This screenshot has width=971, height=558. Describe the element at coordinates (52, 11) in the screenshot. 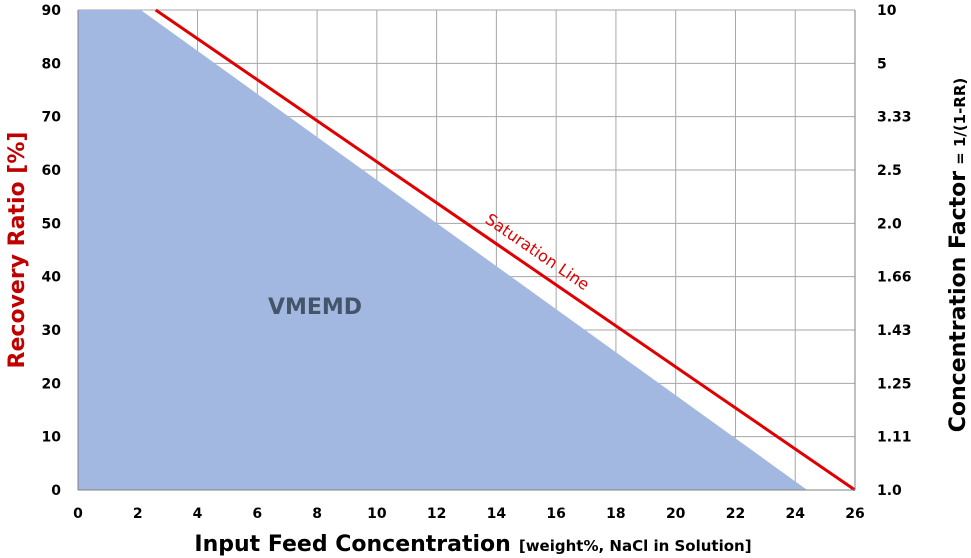

I see `y-tick-label: 90` at that location.